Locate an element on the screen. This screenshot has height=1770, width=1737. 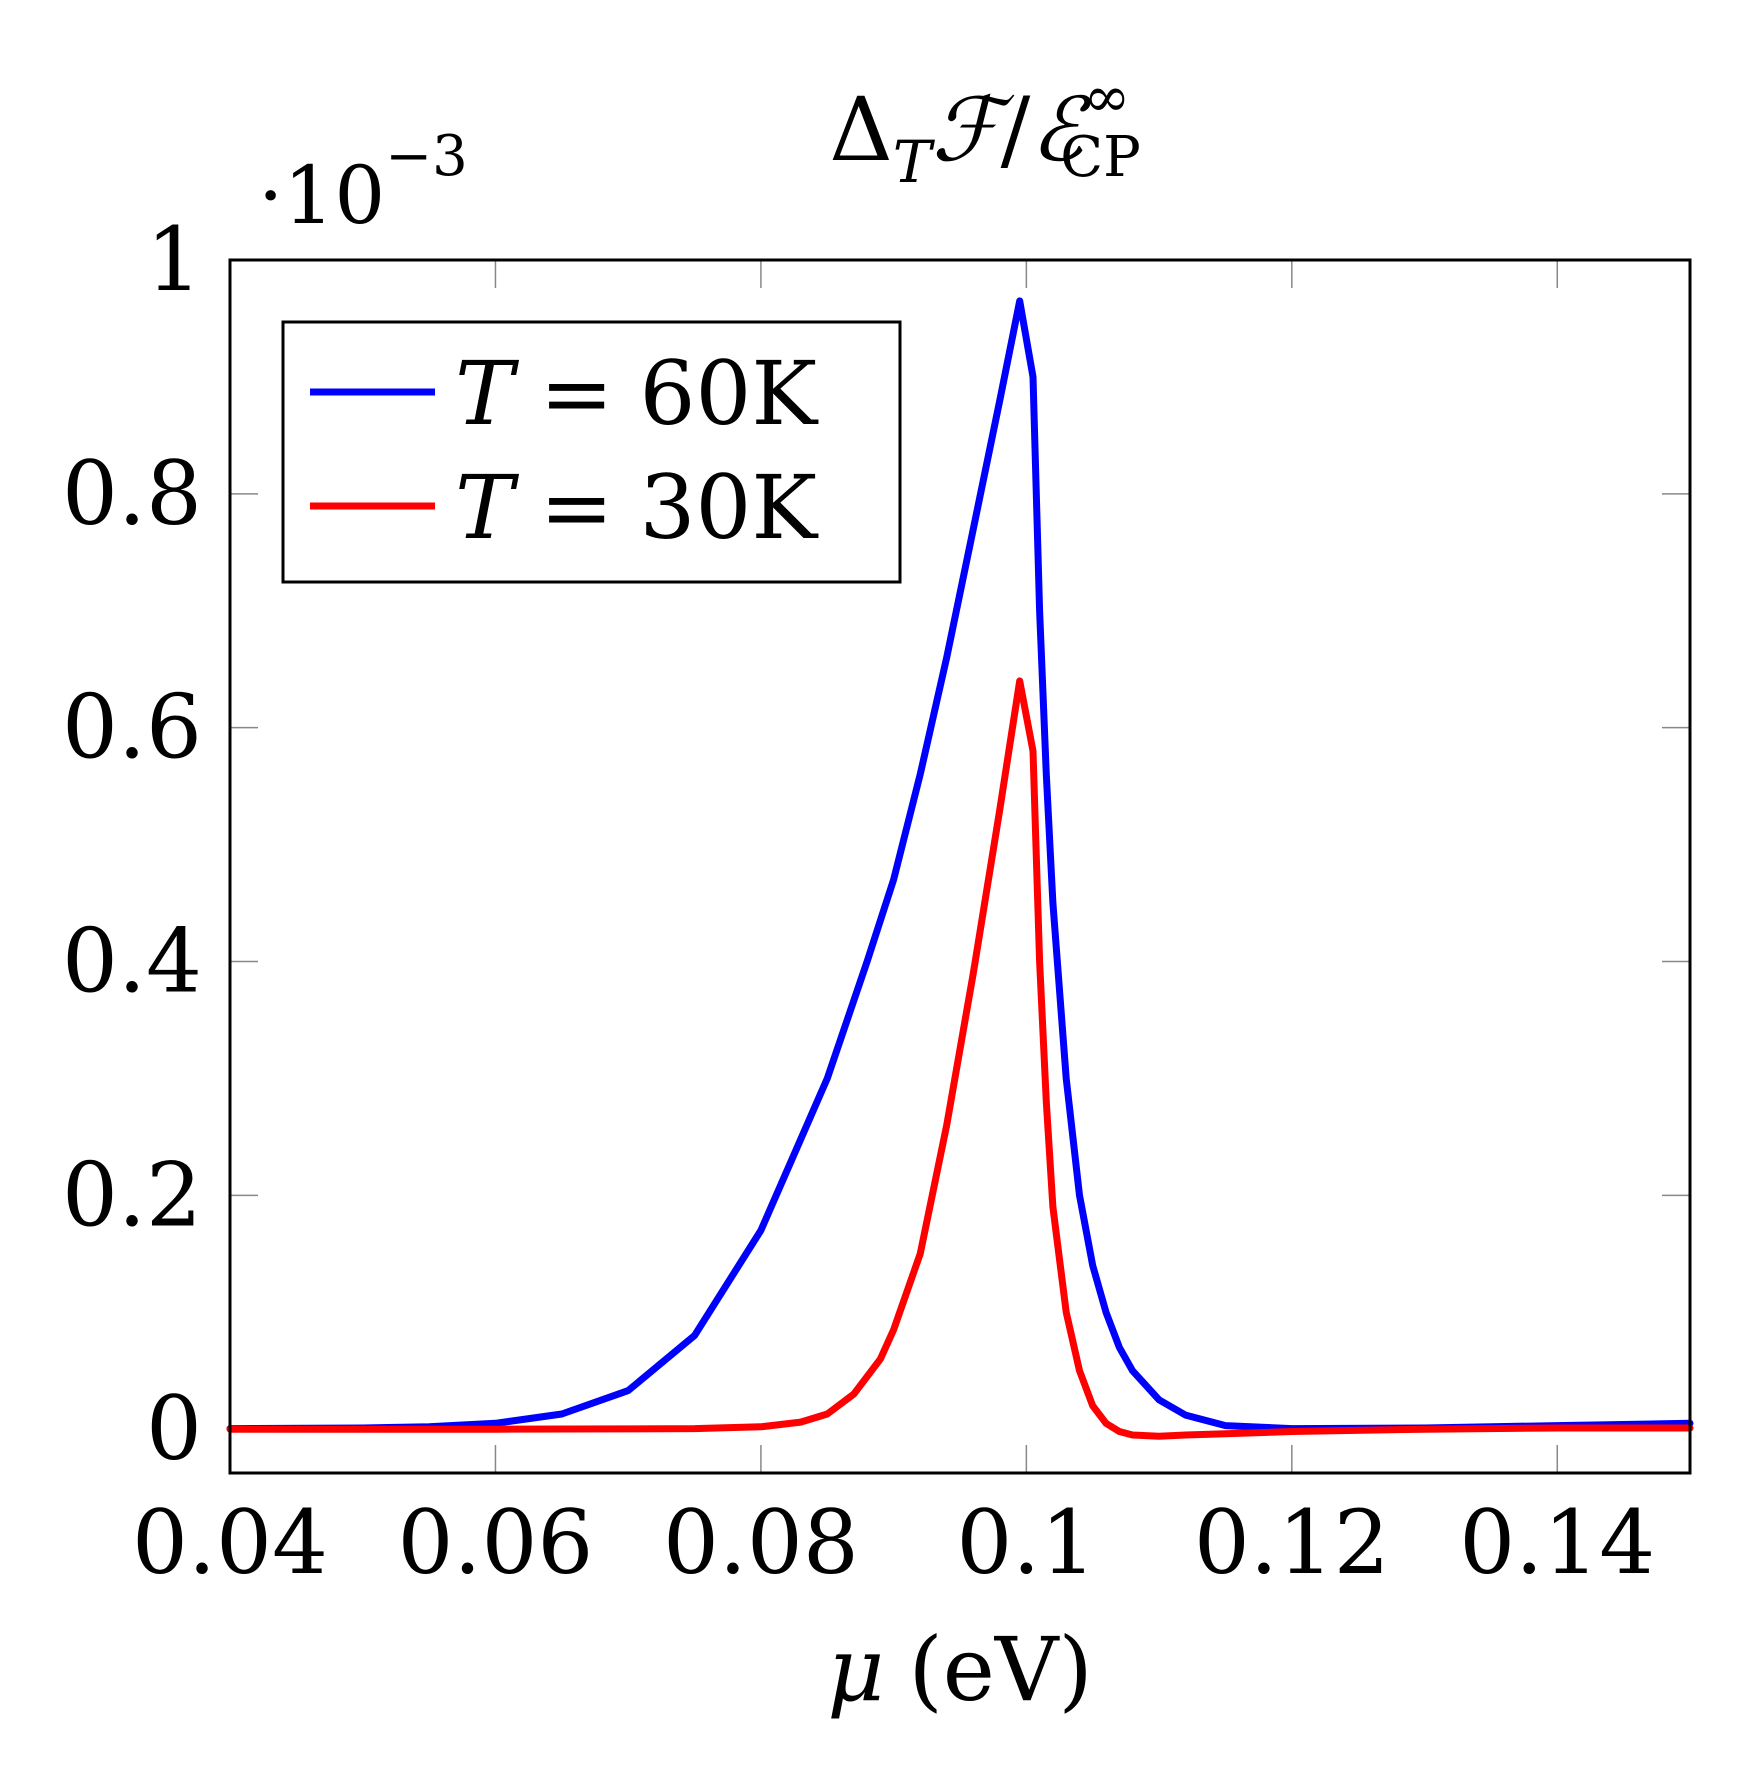
x-tick-label: 0.04 is located at coordinates (230, 1542).